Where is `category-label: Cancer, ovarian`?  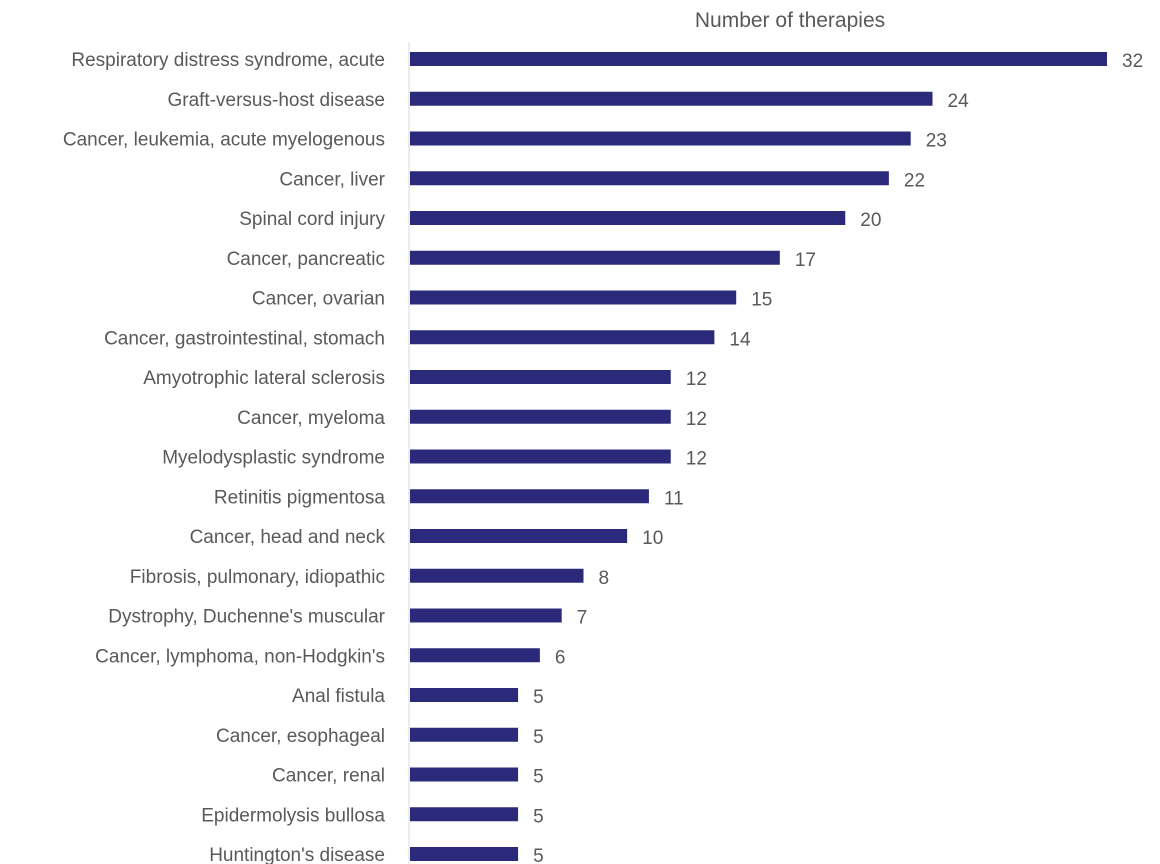
category-label: Cancer, ovarian is located at coordinates (318, 299).